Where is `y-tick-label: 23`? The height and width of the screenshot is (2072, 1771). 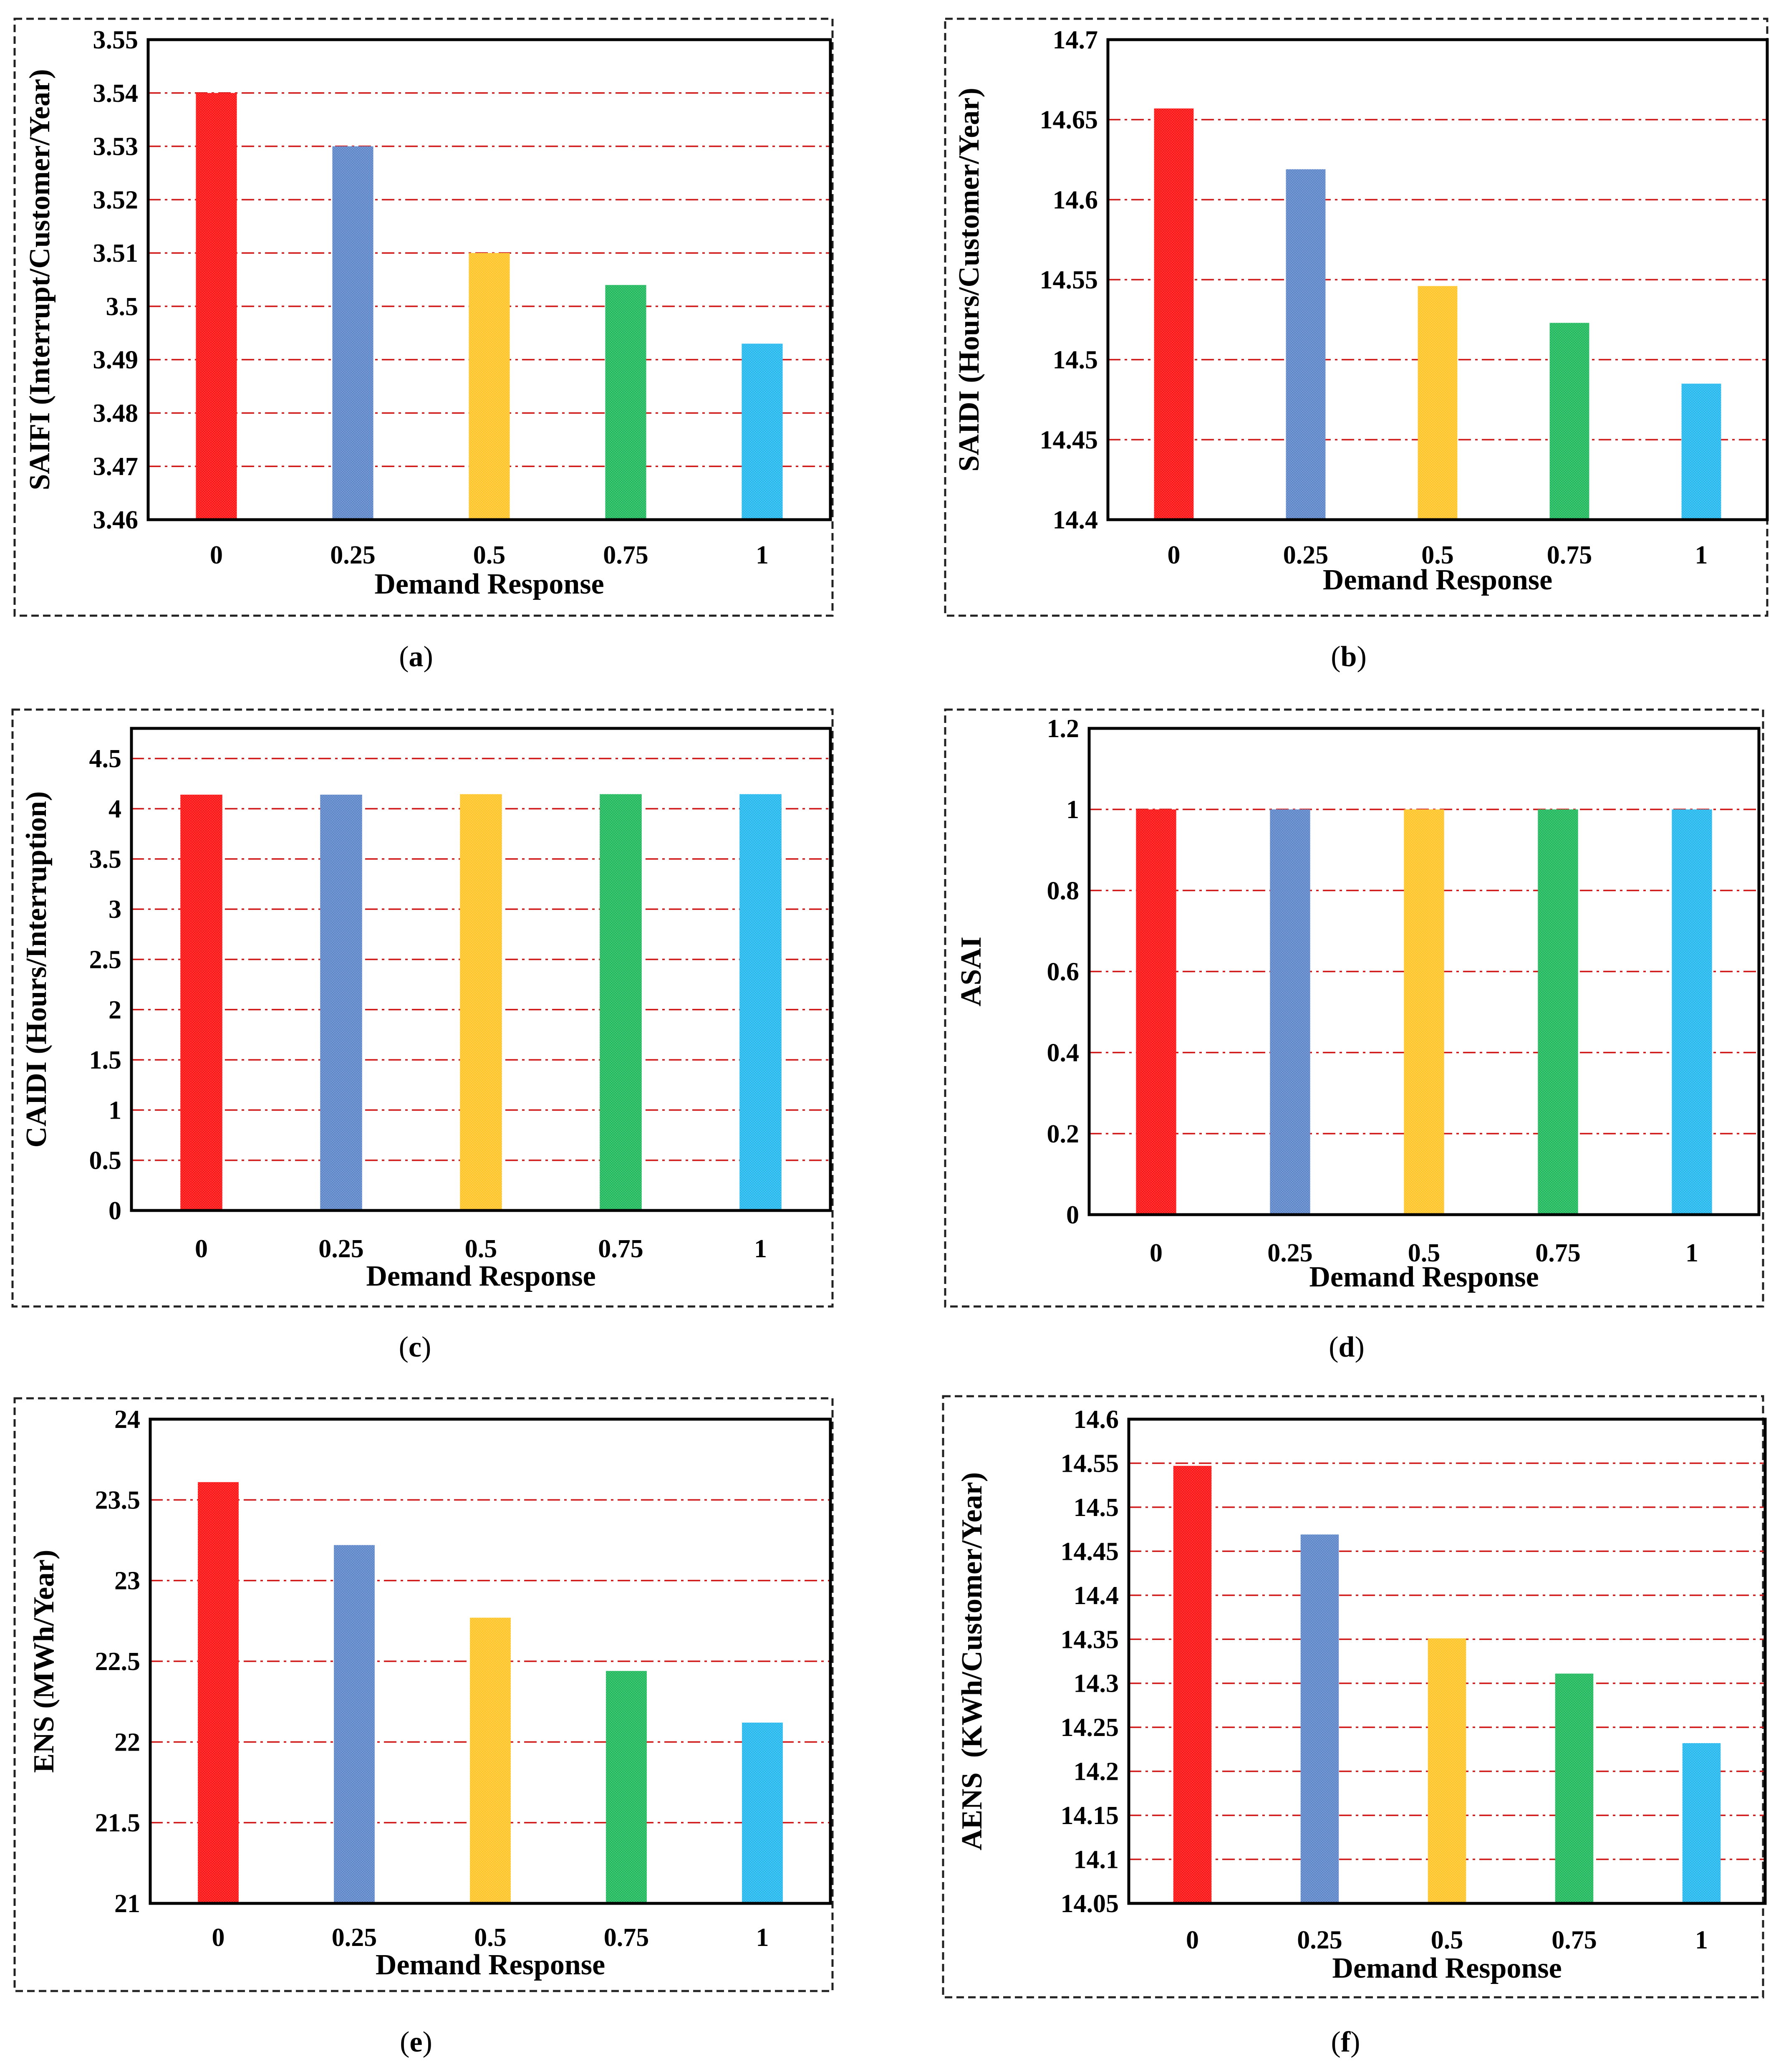
y-tick-label: 23 is located at coordinates (127, 1581).